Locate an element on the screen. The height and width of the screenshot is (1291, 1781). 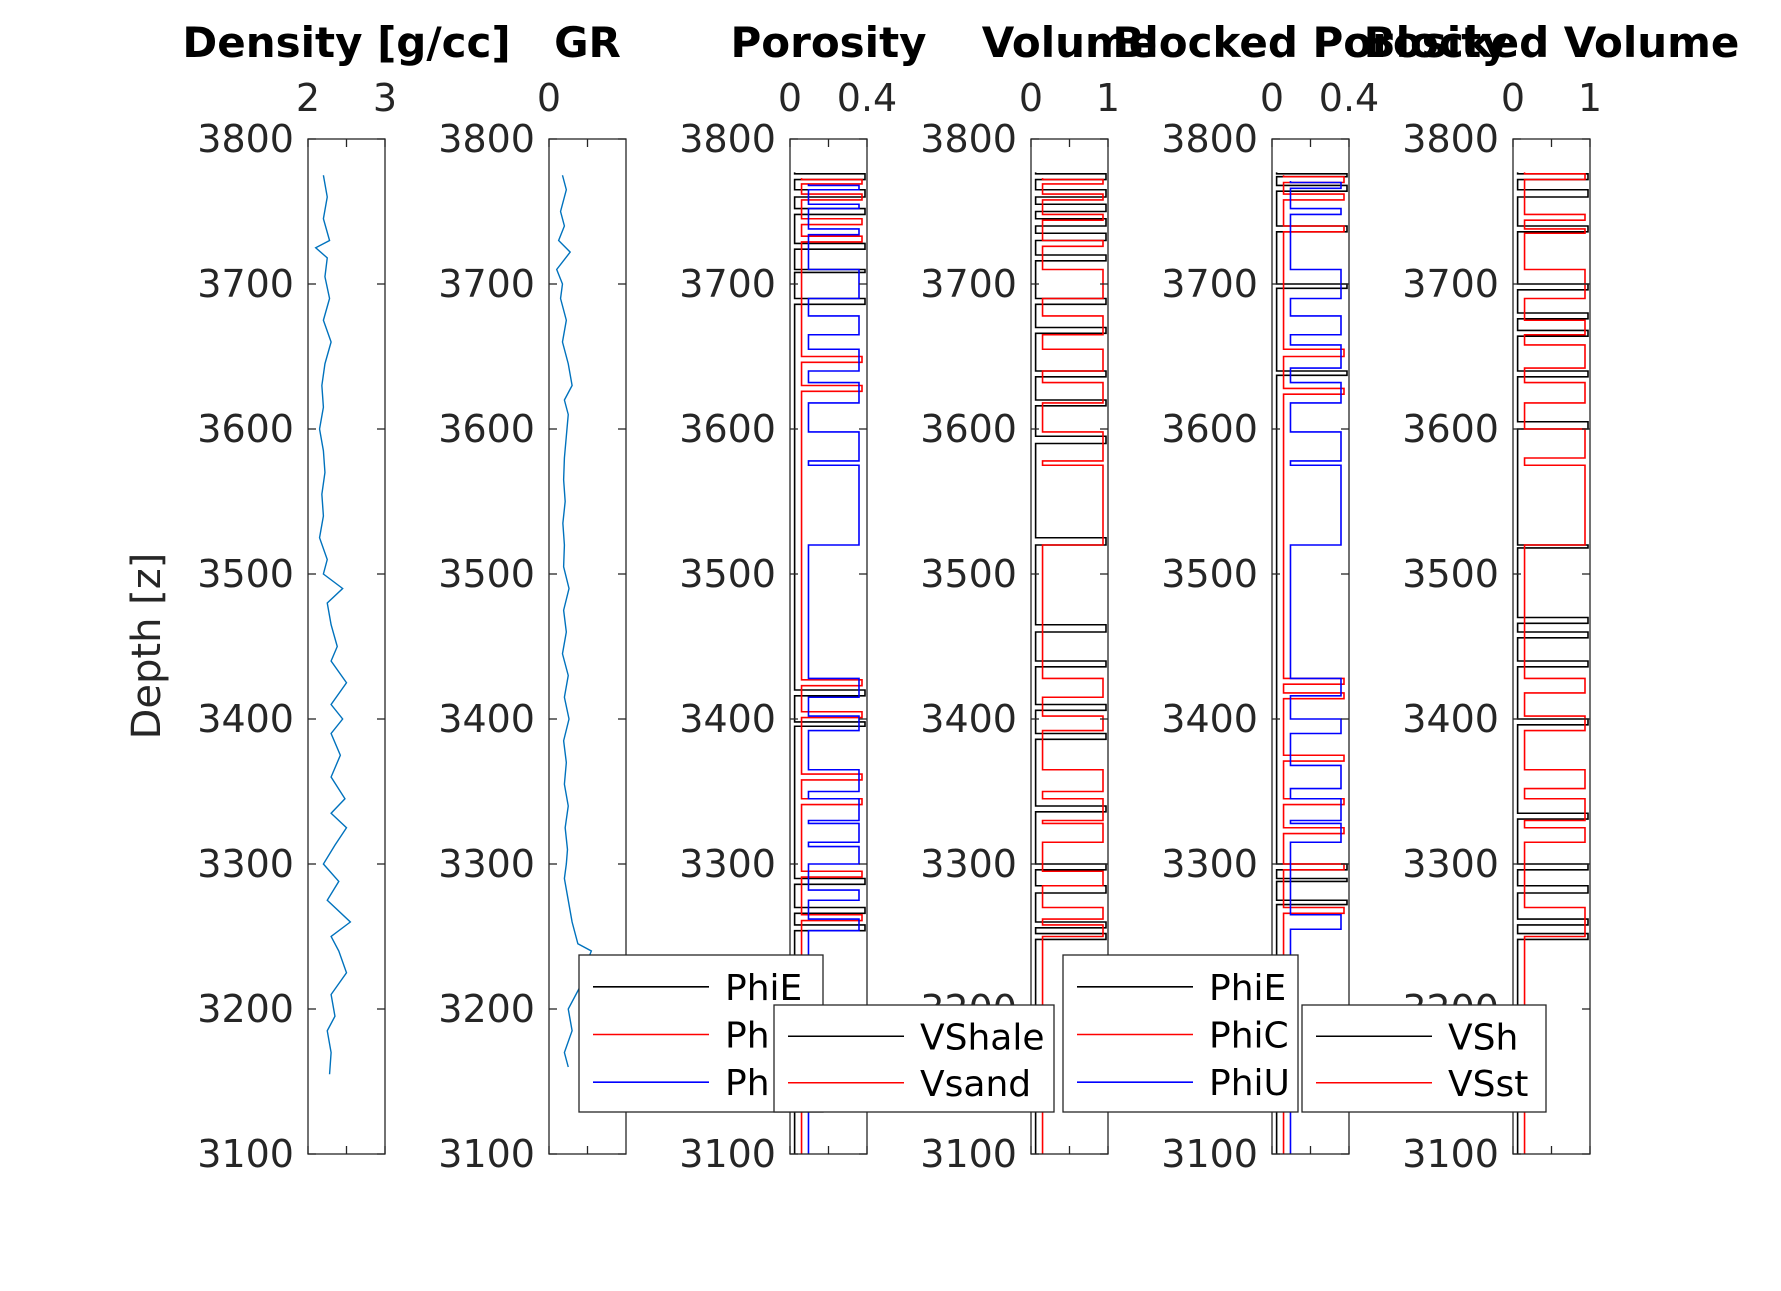
y-axis-label: Depth [z] is located at coordinates (147, 646).